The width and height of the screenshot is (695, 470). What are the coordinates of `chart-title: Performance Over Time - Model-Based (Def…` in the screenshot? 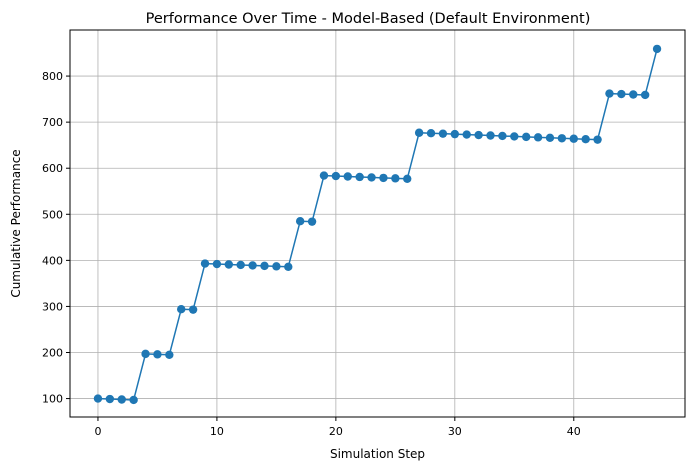 It's located at (368, 19).